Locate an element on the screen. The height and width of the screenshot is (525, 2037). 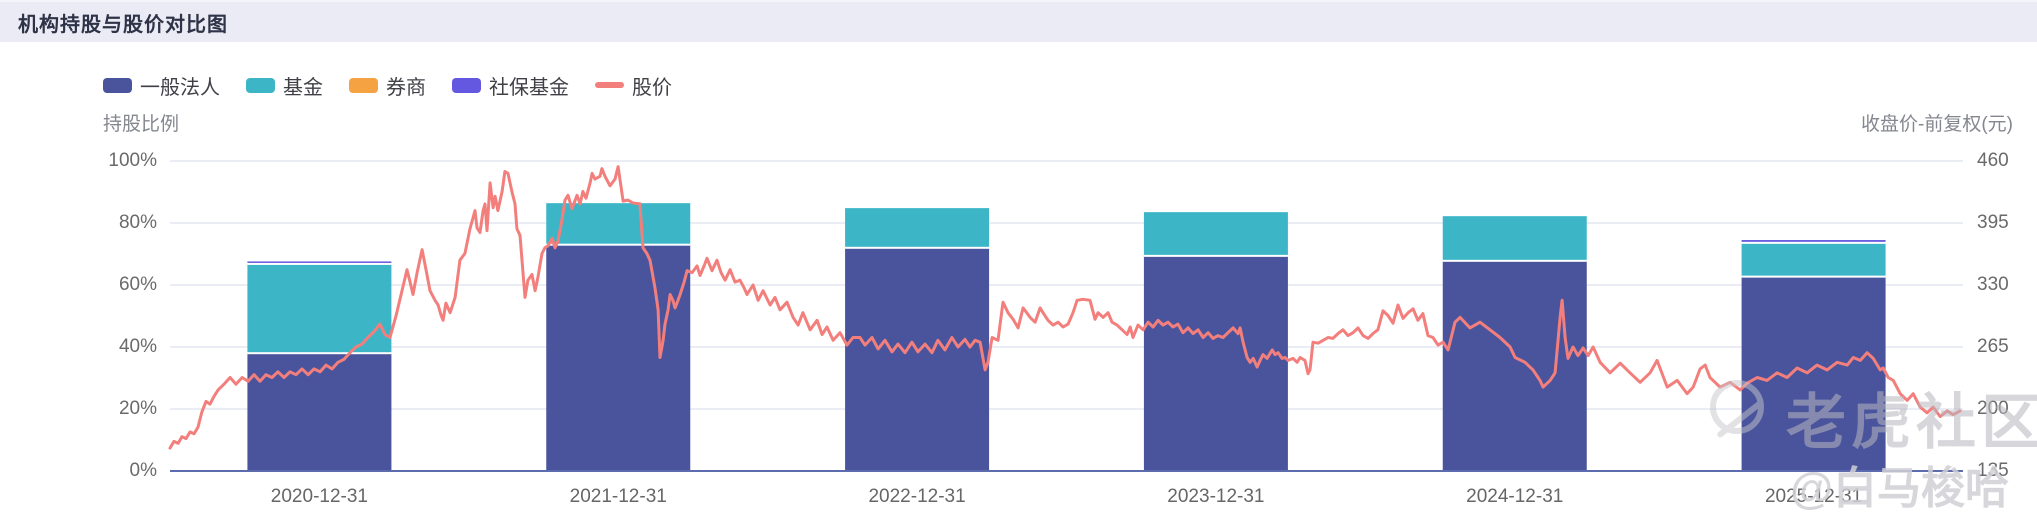
bar-2025-12-31-基金 is located at coordinates (1813, 259).